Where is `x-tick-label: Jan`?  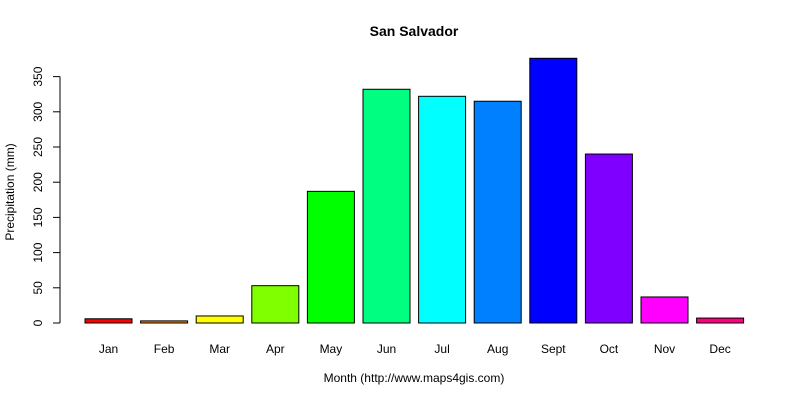
x-tick-label: Jan is located at coordinates (108, 349).